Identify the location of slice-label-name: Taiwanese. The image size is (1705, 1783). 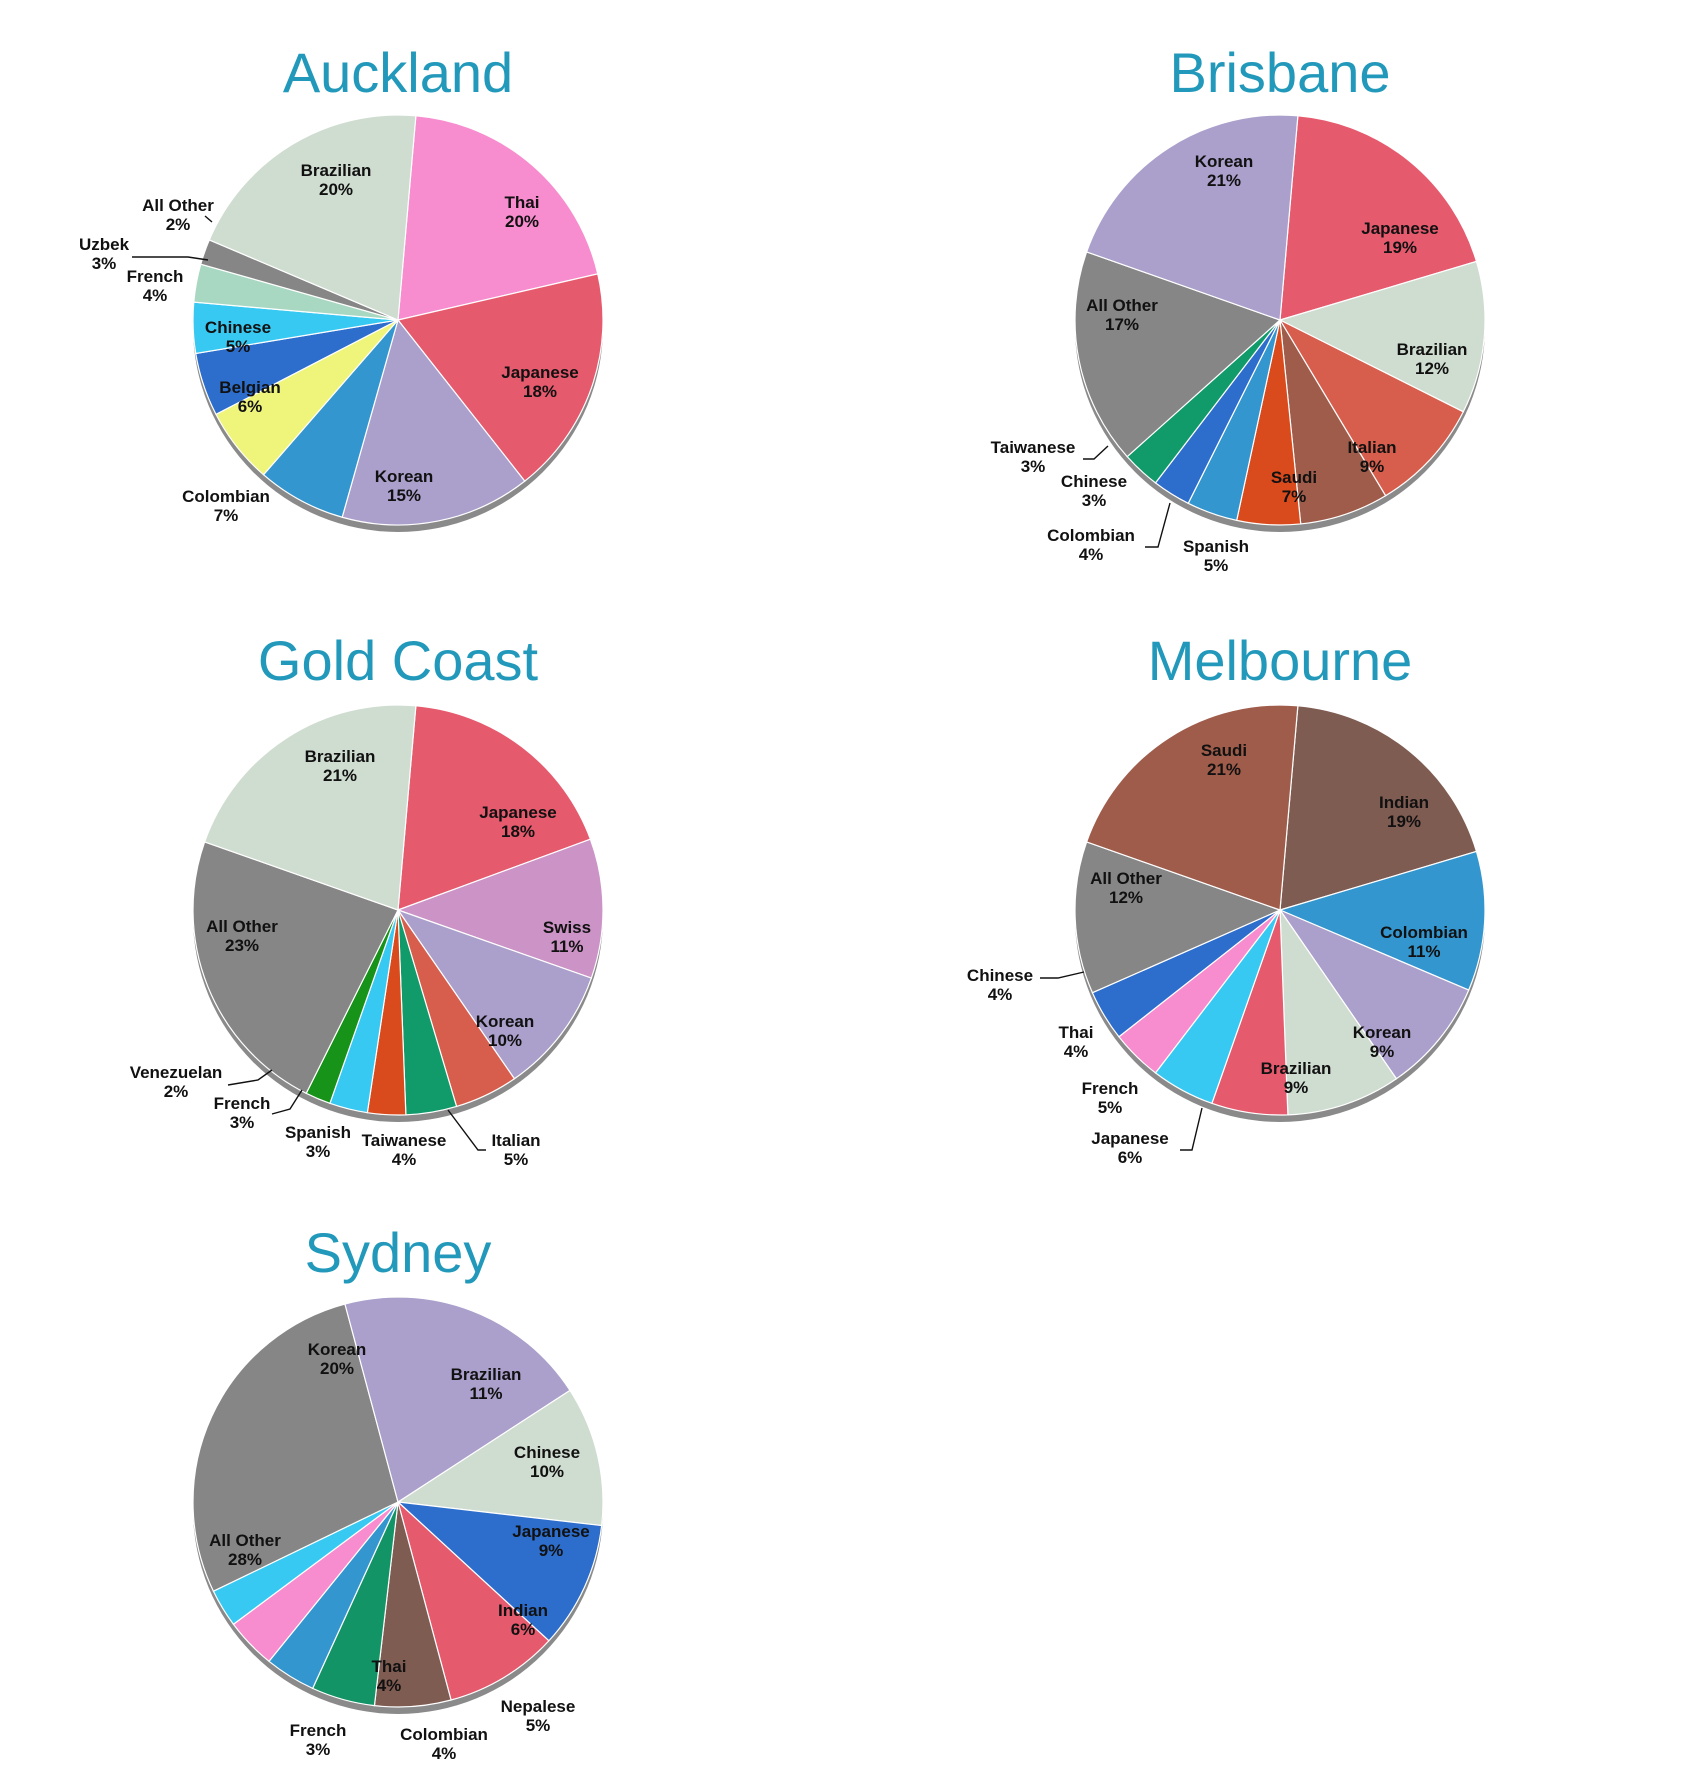
(1033, 447).